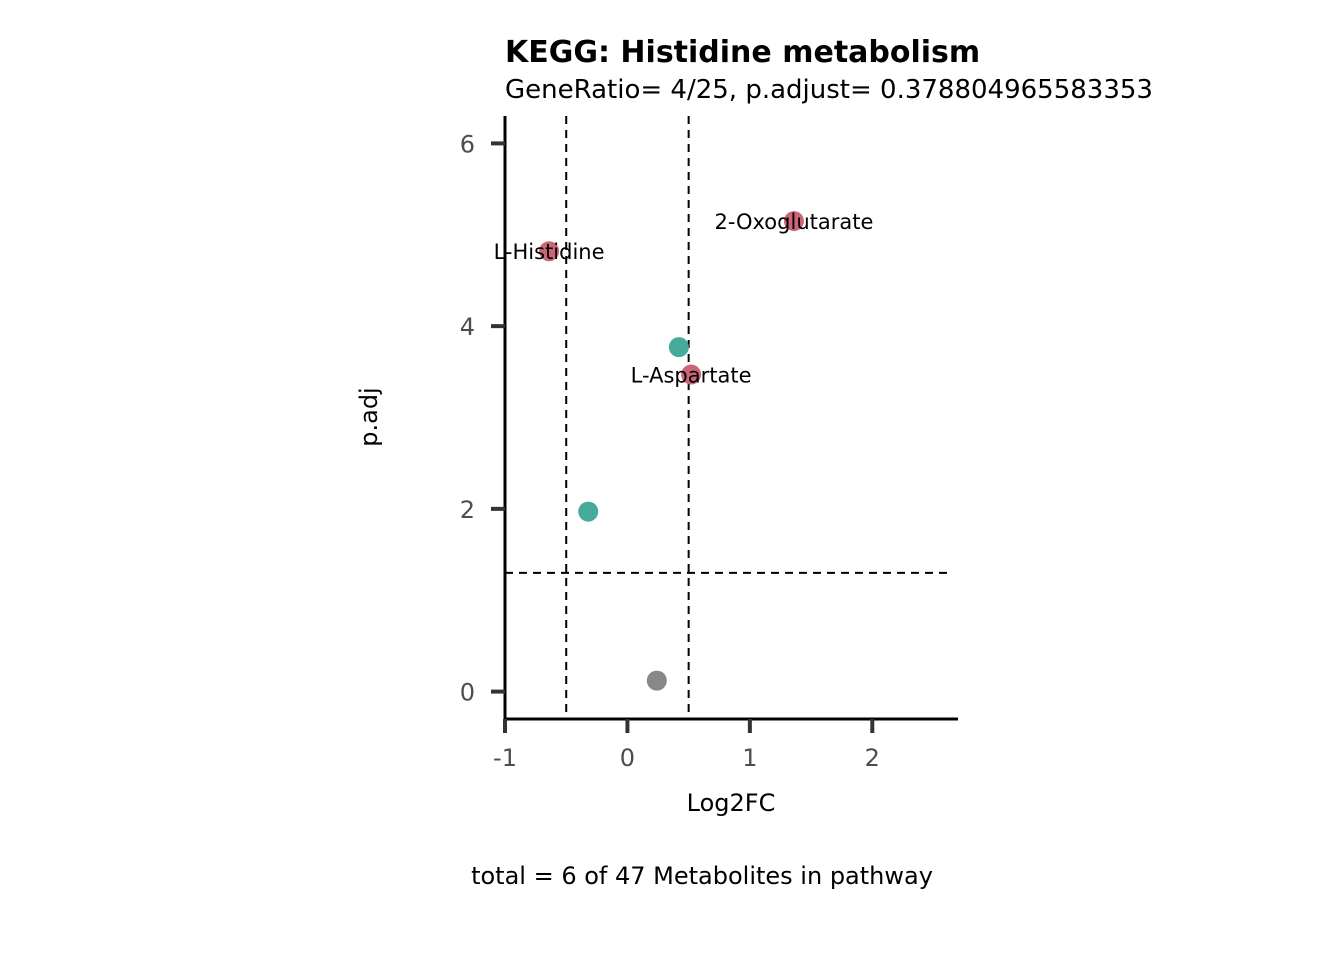 This screenshot has width=1344, height=960. What do you see at coordinates (749, 758) in the screenshot?
I see `x-tick-label: 1` at bounding box center [749, 758].